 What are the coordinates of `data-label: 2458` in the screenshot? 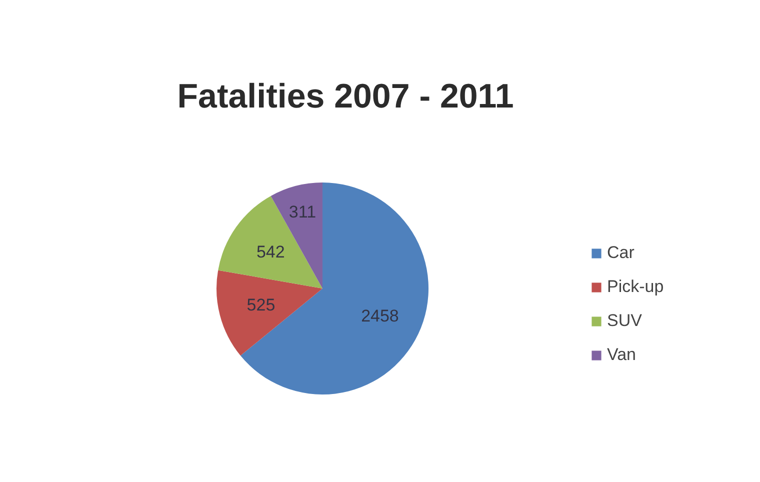 It's located at (380, 316).